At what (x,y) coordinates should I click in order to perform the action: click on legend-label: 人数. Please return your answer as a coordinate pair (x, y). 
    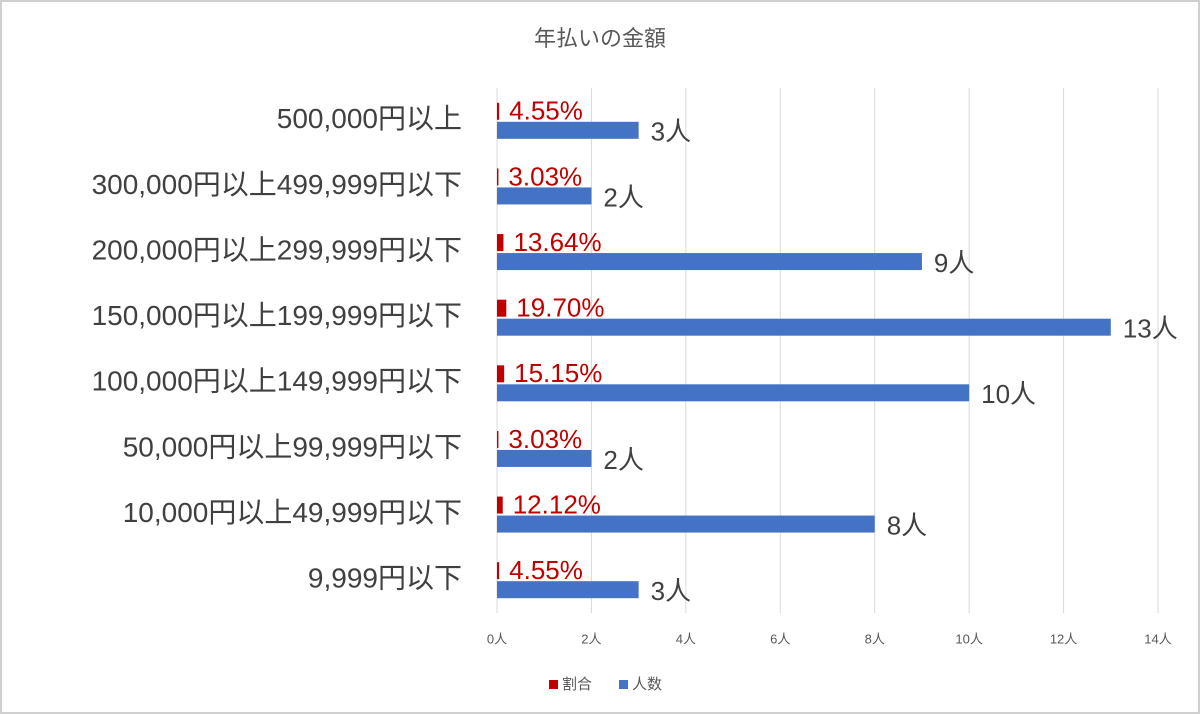
    Looking at the image, I should click on (647, 684).